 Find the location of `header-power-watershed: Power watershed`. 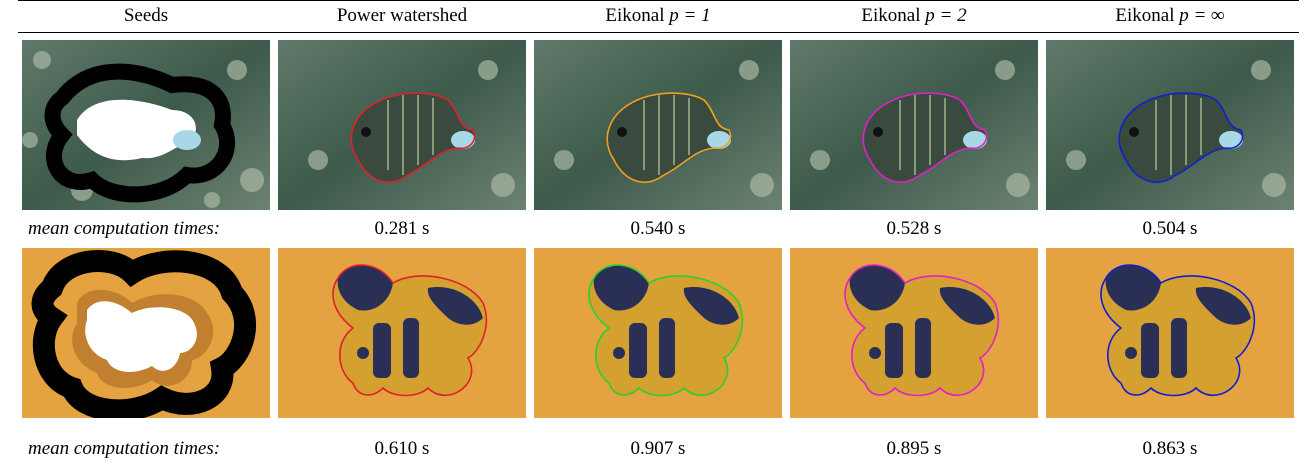

header-power-watershed: Power watershed is located at coordinates (402, 15).